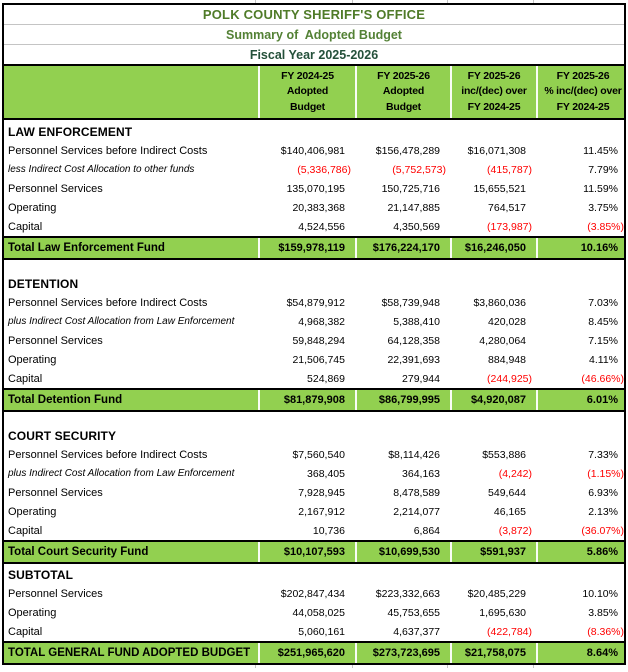  Describe the element at coordinates (605, 226) in the screenshot. I see `row-value: (3.85%)` at that location.